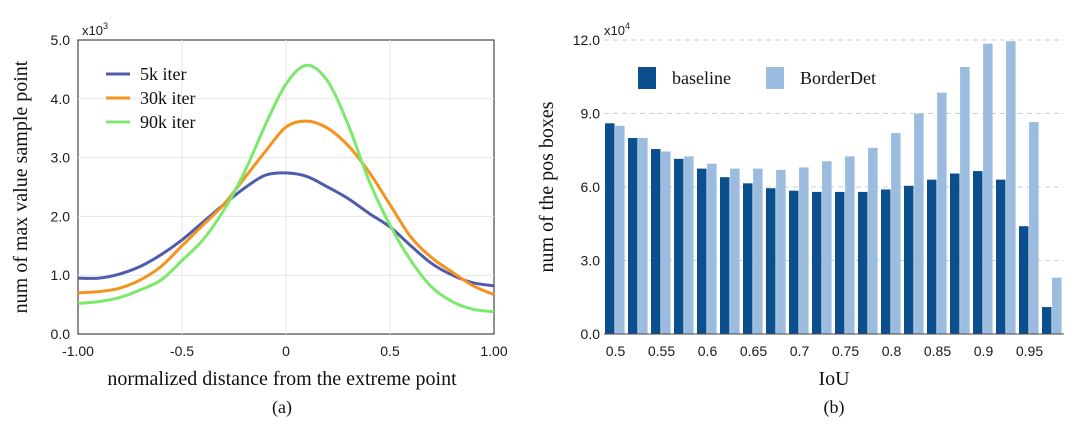 The height and width of the screenshot is (430, 1080). I want to click on y-multiplier-a: x103, so click(95, 29).